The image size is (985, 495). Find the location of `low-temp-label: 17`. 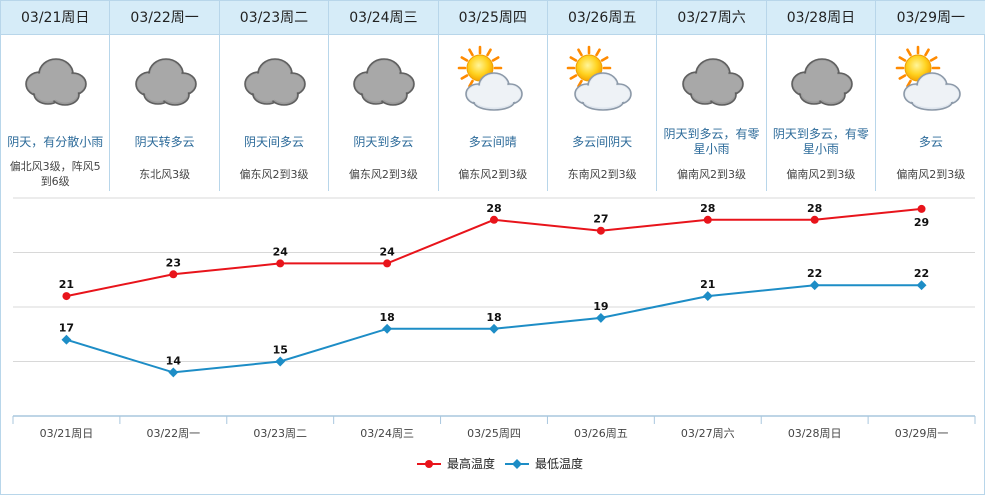

low-temp-label: 17 is located at coordinates (66, 328).